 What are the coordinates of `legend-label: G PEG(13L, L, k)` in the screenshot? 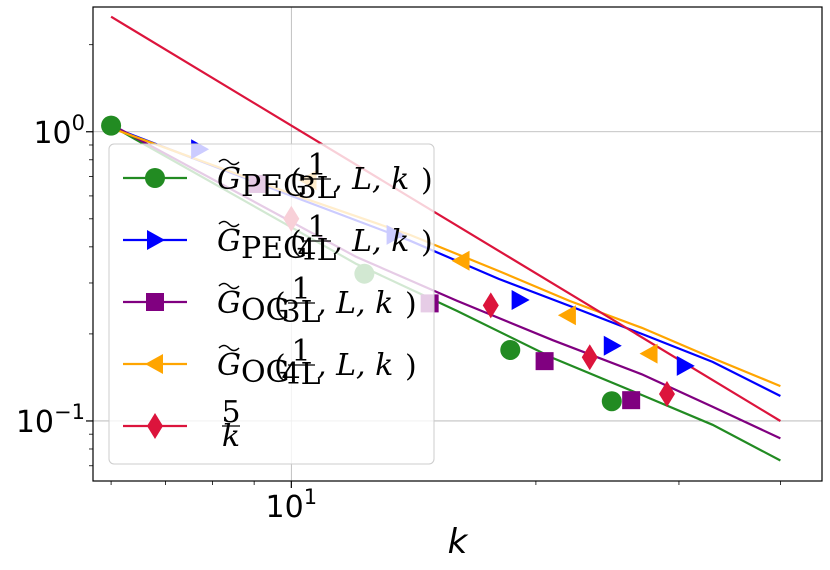 It's located at (325, 177).